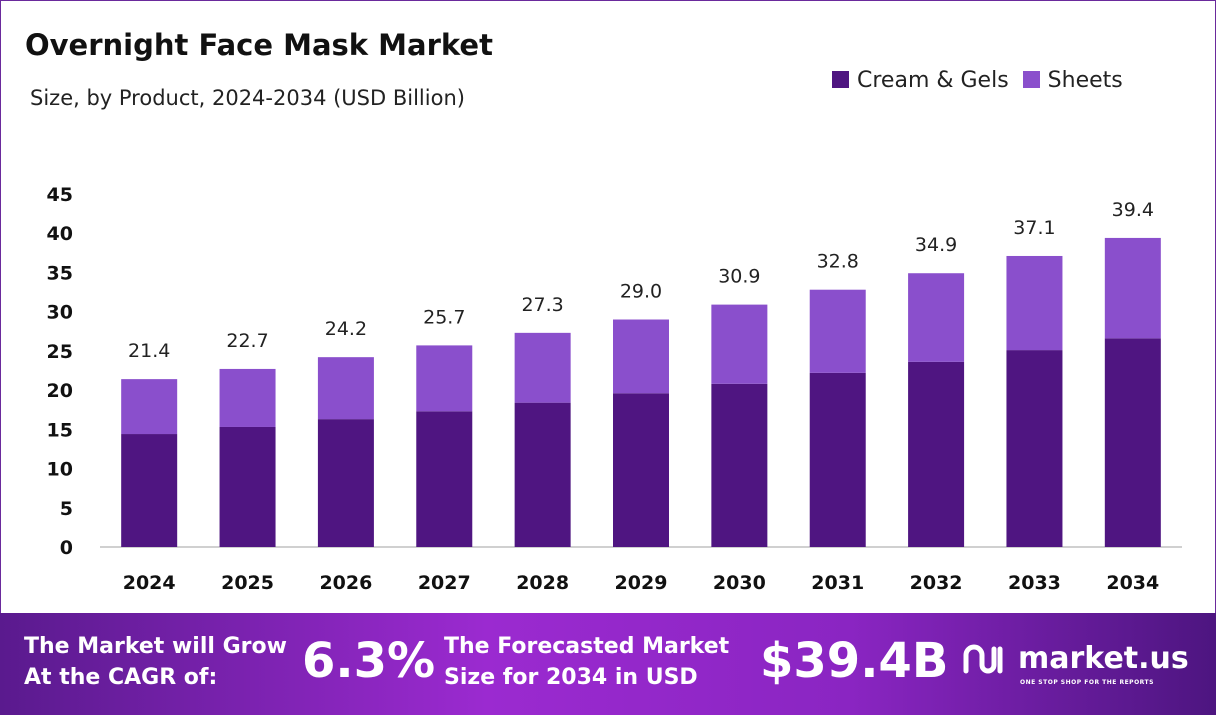  What do you see at coordinates (542, 367) in the screenshot?
I see `bar-sheets-2028` at bounding box center [542, 367].